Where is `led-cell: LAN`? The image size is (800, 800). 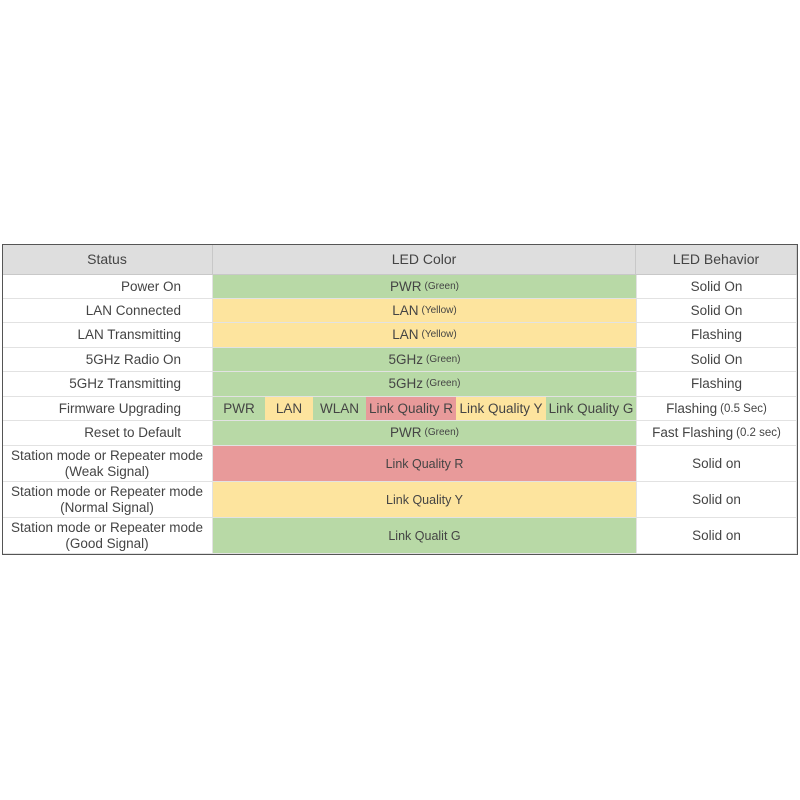
led-cell: LAN is located at coordinates (289, 409).